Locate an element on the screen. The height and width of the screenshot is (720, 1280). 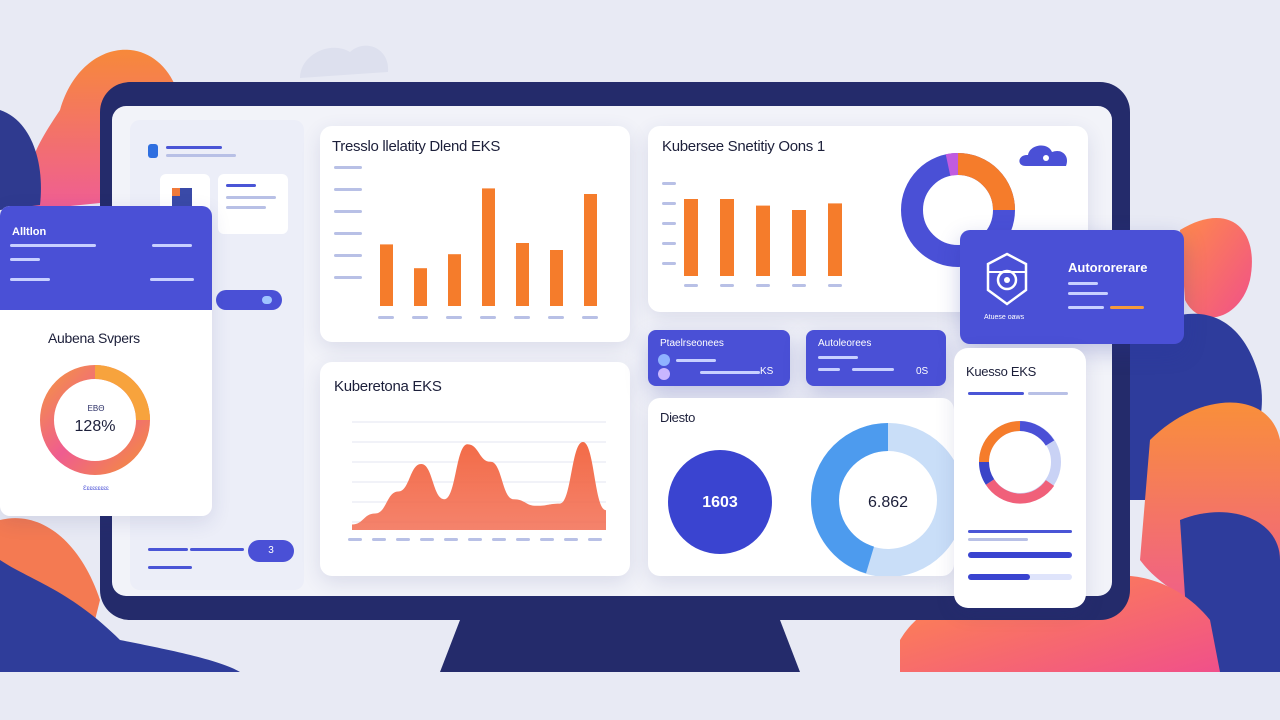
left-floating-card: Alltlon Aubena Svpers ΕΒΘ 128% Ɛɛɛɛɛɛɛɛɛ is located at coordinates (106, 361).